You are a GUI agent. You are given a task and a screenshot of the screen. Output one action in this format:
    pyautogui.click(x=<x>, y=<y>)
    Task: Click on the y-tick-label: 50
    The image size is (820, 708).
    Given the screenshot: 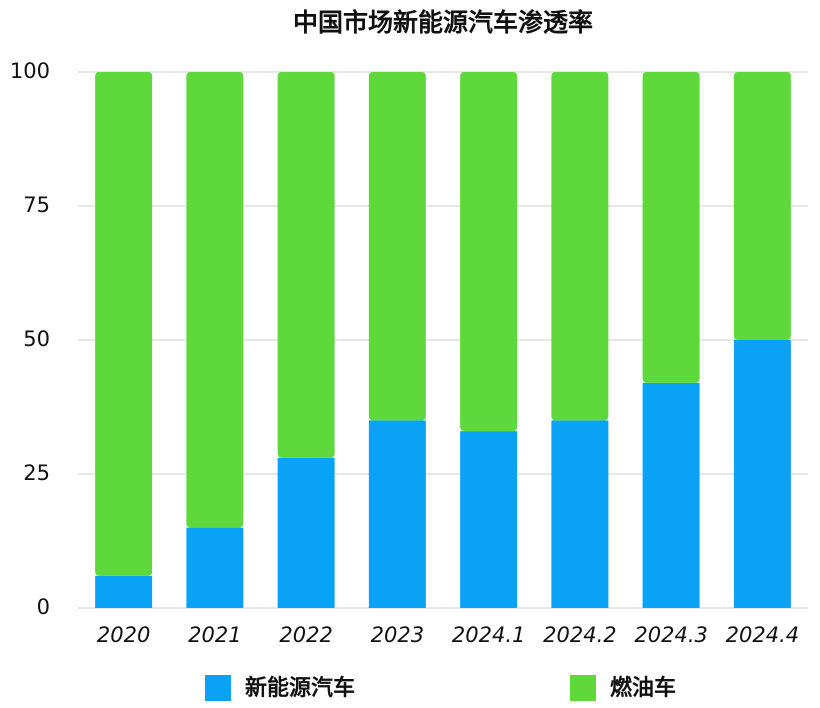 What is the action you would take?
    pyautogui.click(x=36, y=339)
    